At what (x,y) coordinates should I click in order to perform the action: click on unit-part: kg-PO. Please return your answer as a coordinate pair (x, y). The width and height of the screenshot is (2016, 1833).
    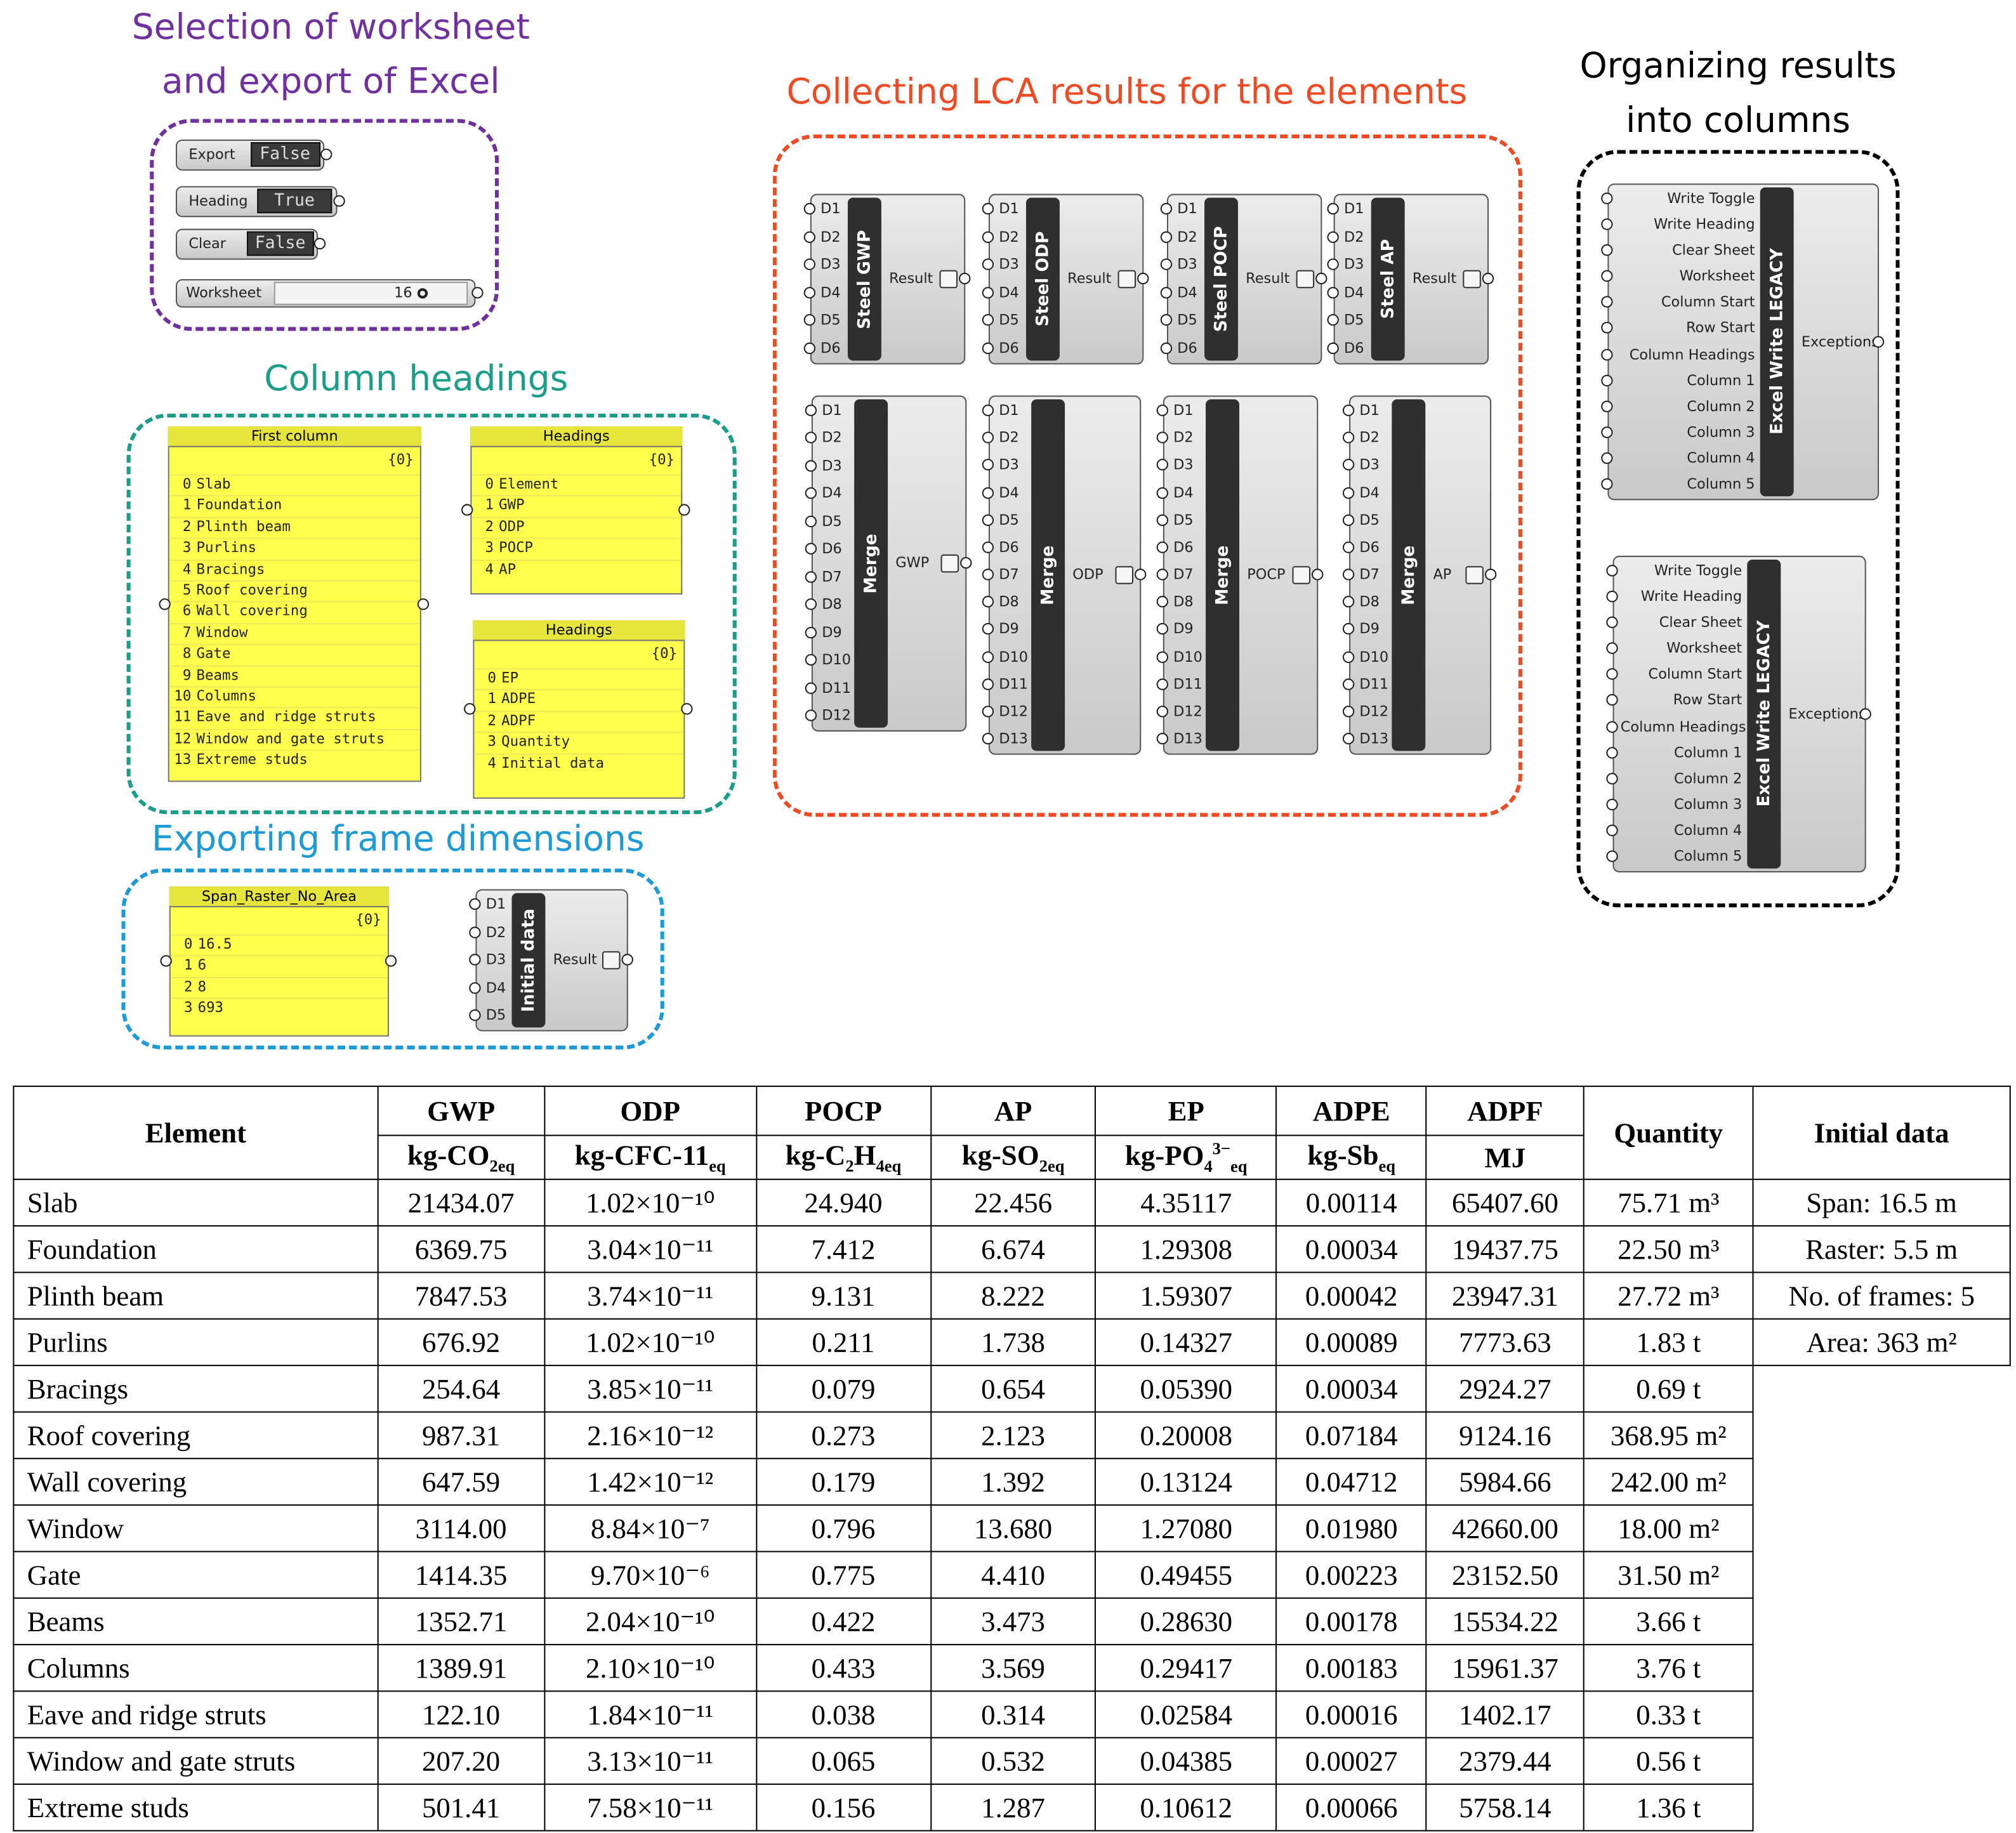
    Looking at the image, I should click on (1164, 1154).